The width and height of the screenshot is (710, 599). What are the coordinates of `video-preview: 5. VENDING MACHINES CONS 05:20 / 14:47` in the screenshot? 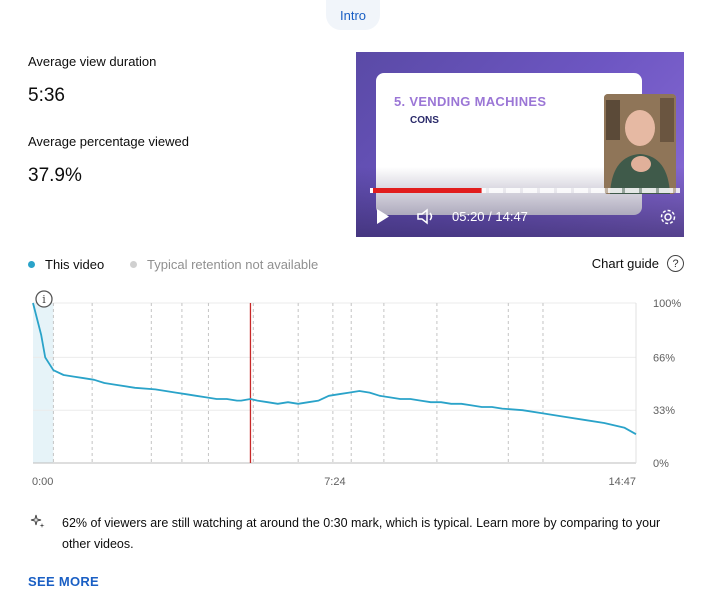 It's located at (520, 144).